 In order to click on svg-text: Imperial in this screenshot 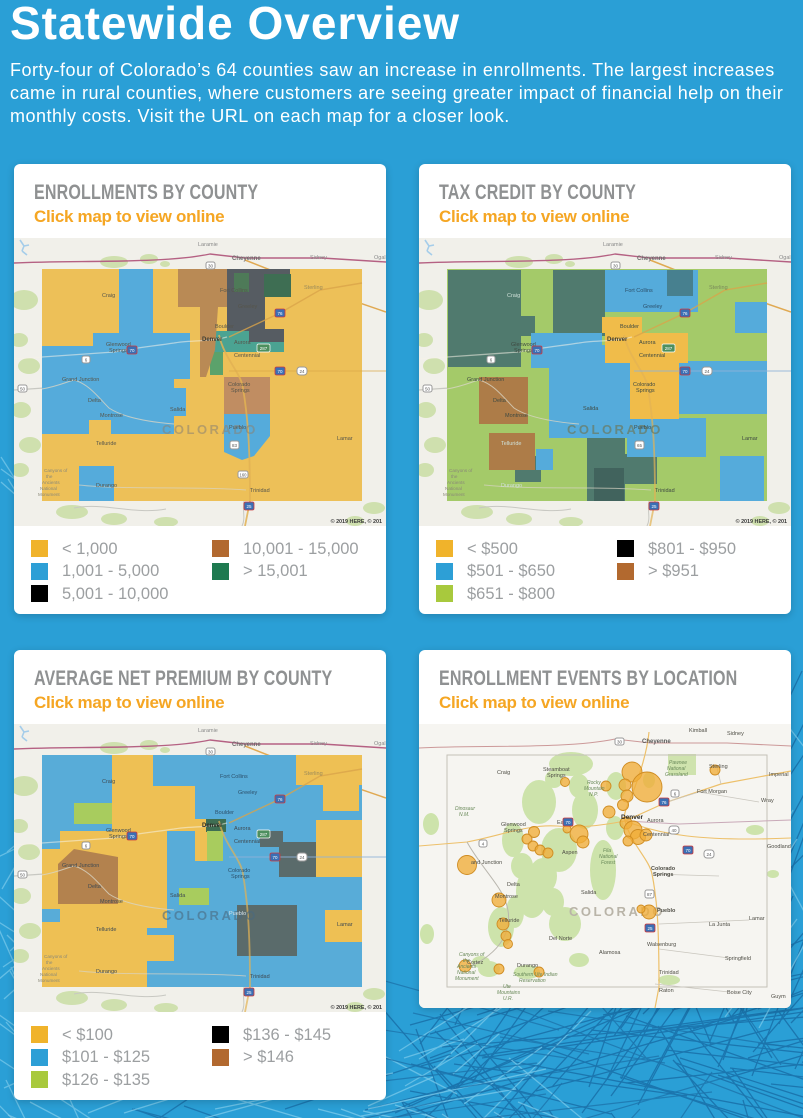, I will do `click(779, 775)`.